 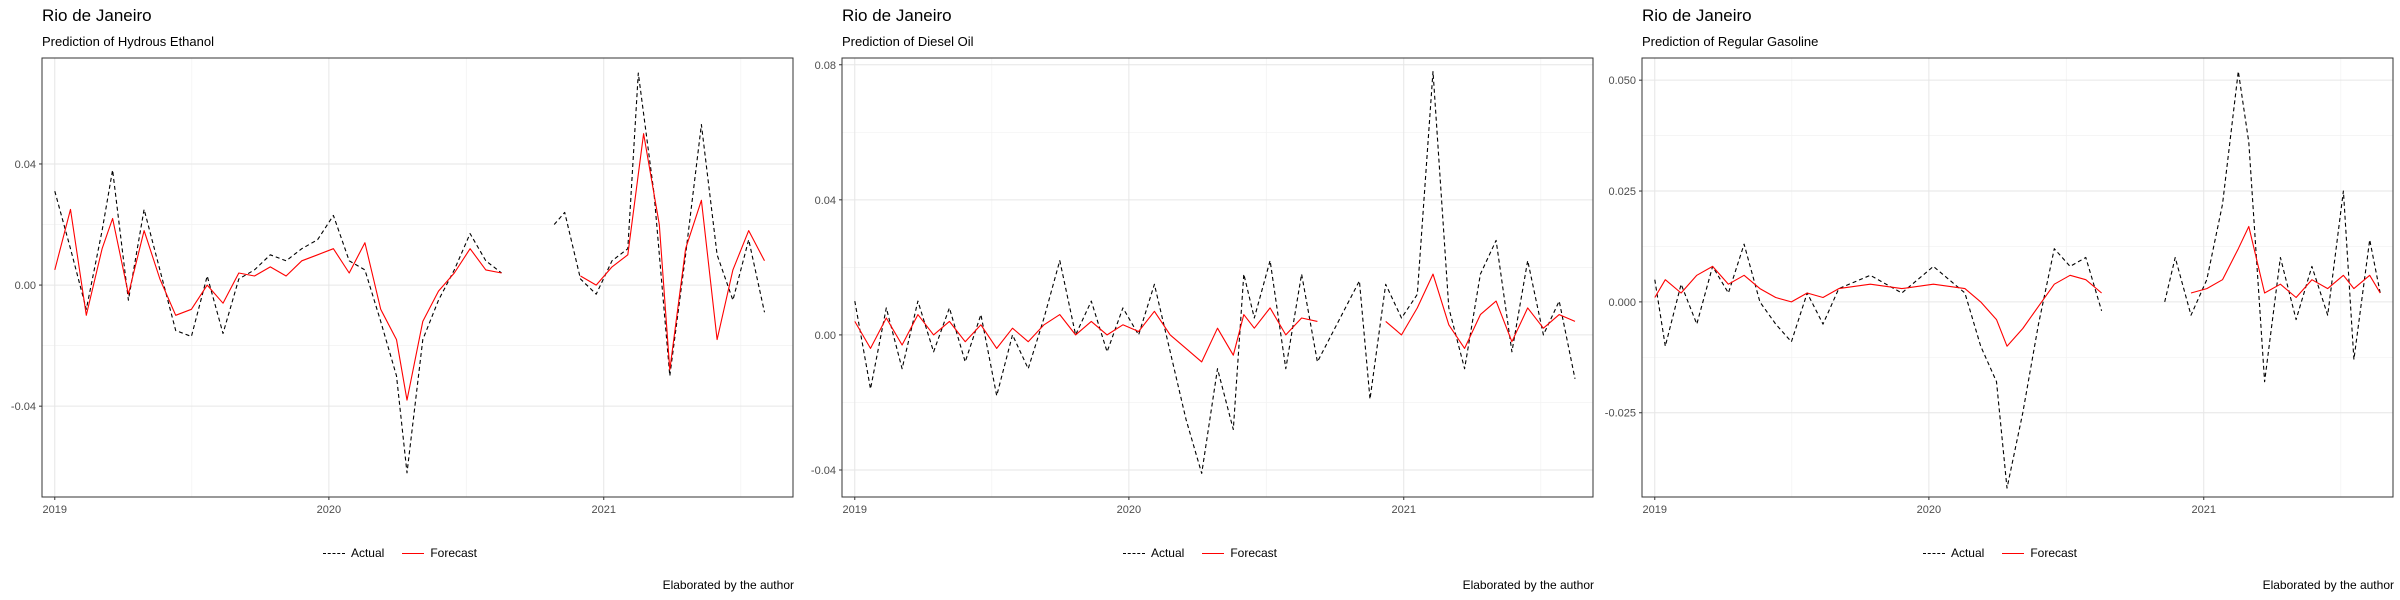 What do you see at coordinates (825, 66) in the screenshot?
I see `y-tick-label: 0.08` at bounding box center [825, 66].